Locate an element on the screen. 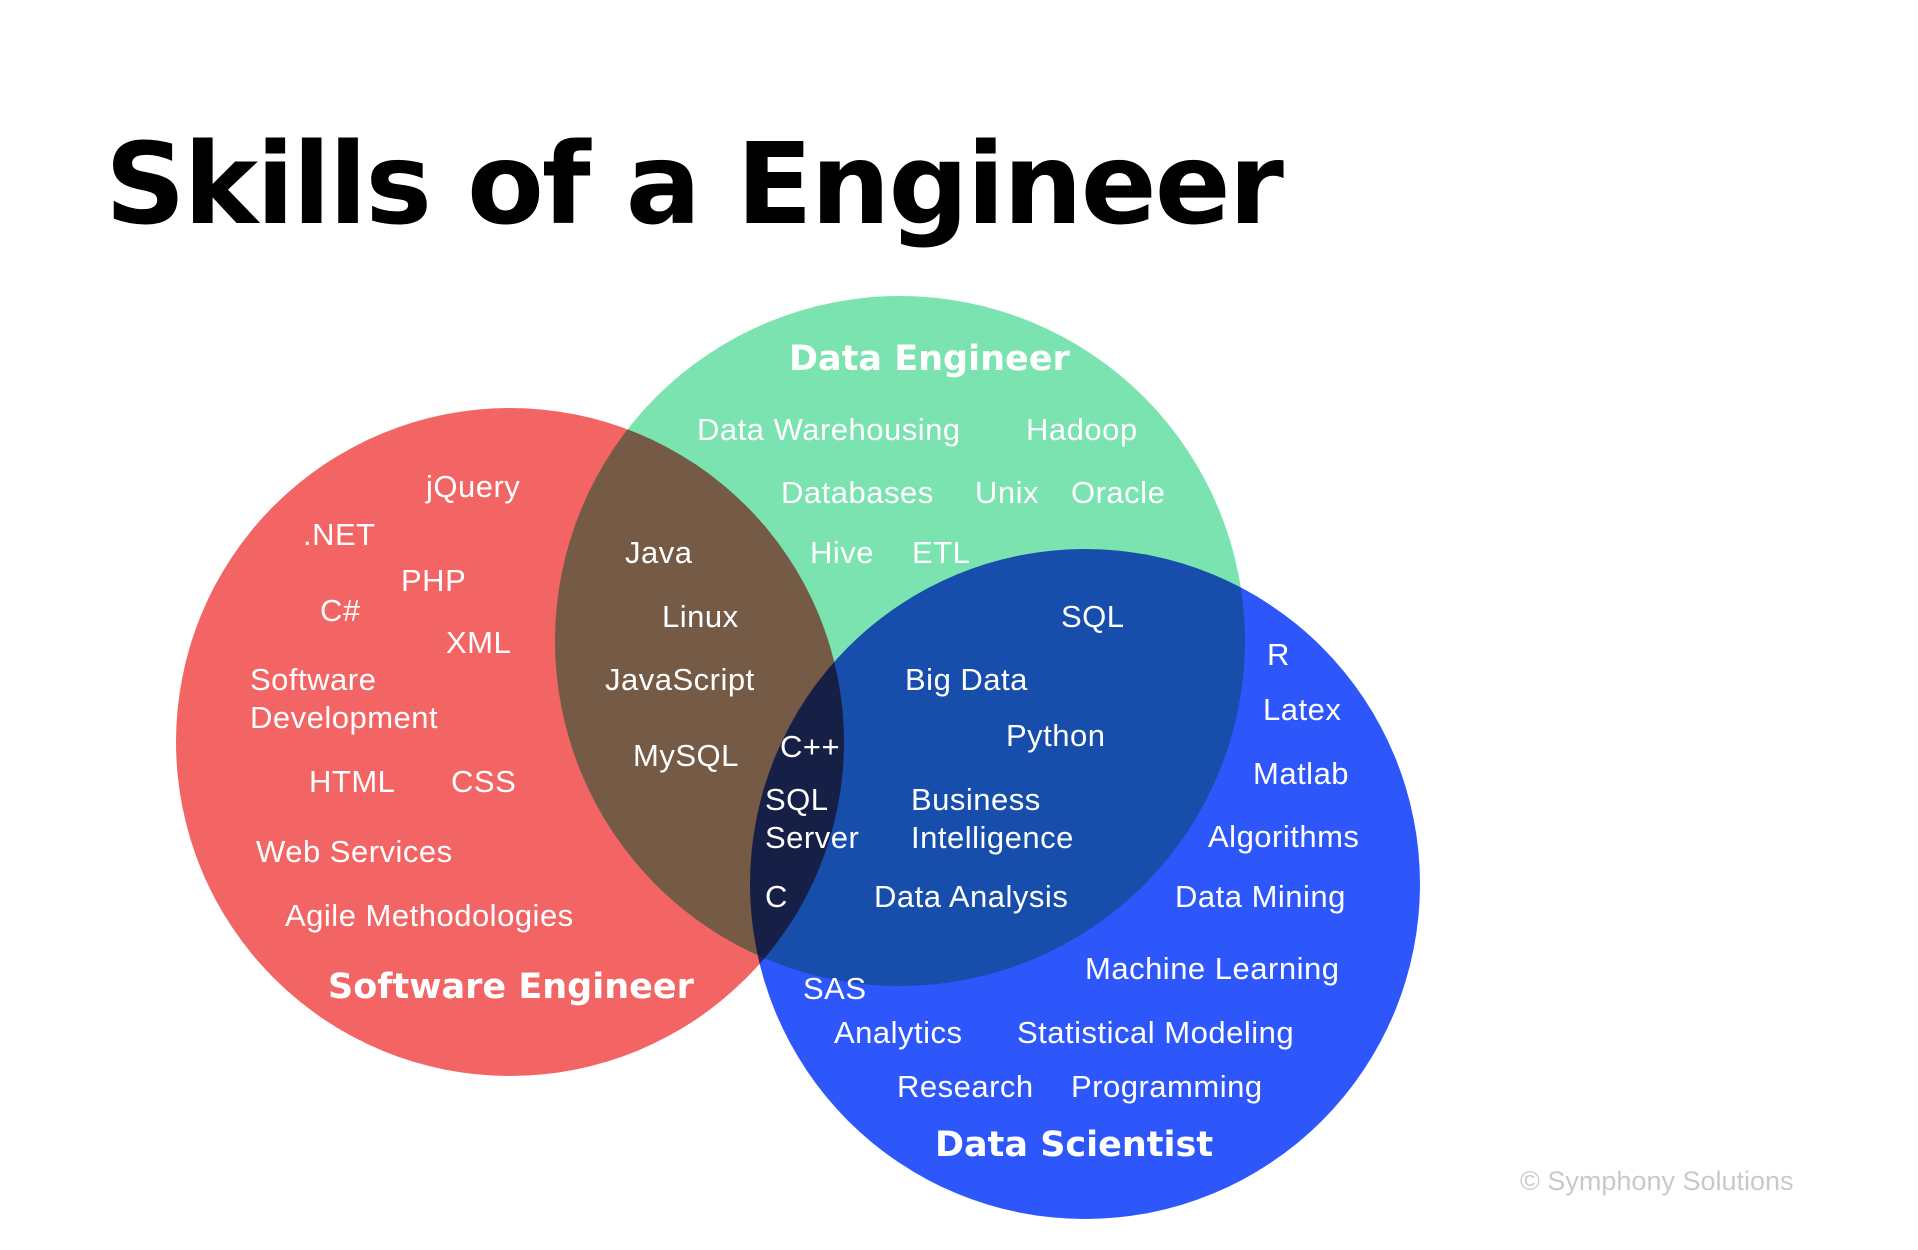 The width and height of the screenshot is (1918, 1250). skill-research: Research is located at coordinates (965, 1086).